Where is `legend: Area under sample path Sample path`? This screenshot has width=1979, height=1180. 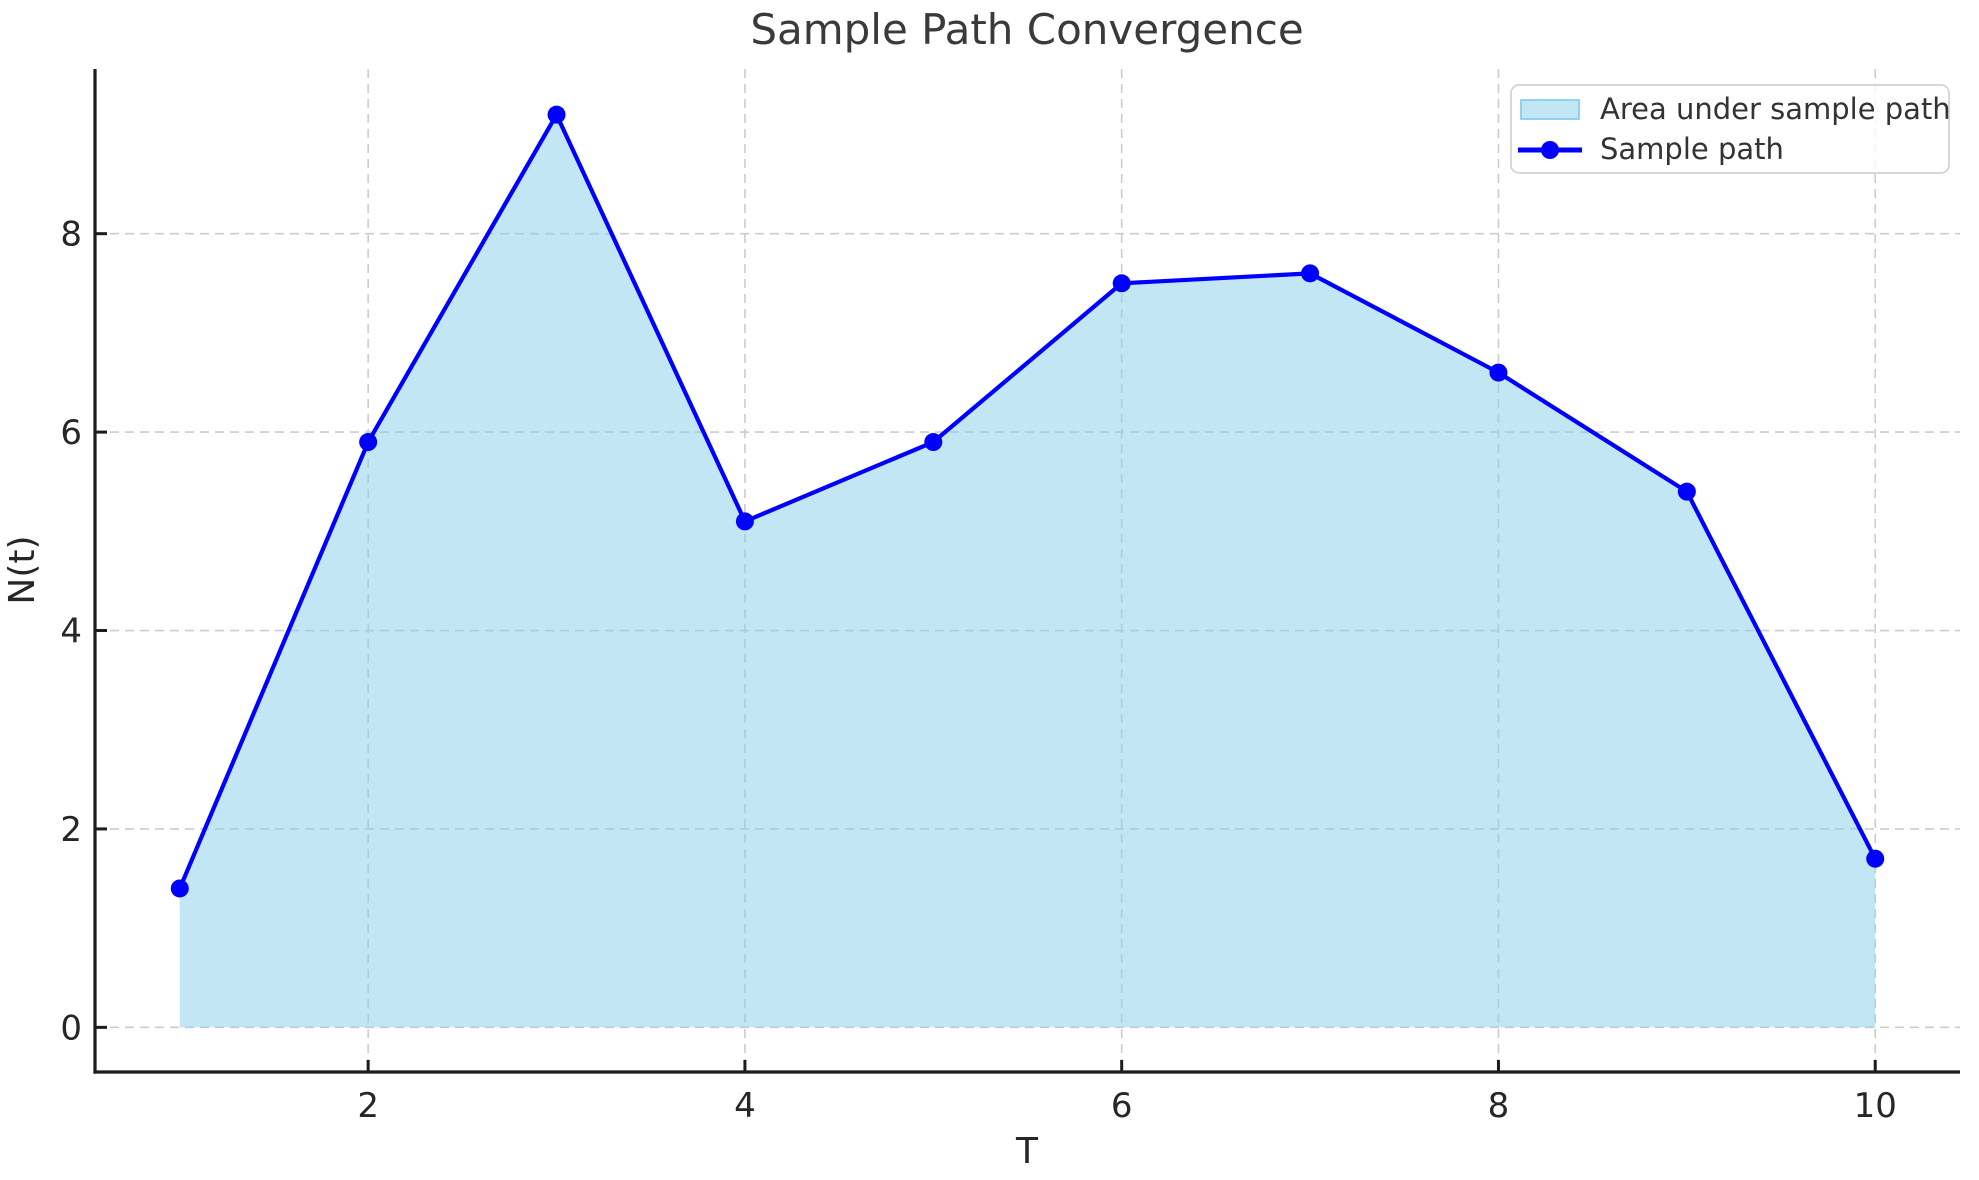 legend: Area under sample path Sample path is located at coordinates (1730, 129).